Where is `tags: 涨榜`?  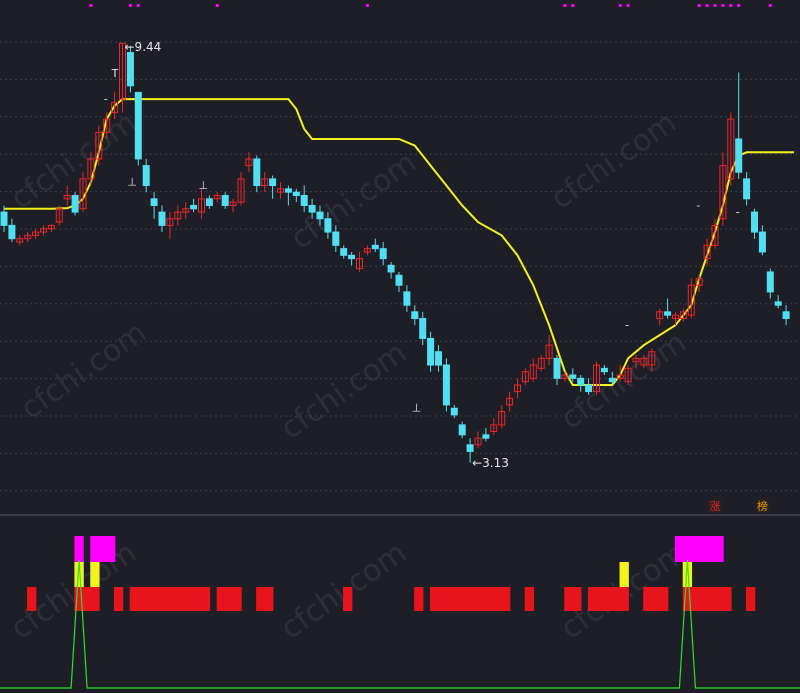
tags: 涨榜 is located at coordinates (739, 506).